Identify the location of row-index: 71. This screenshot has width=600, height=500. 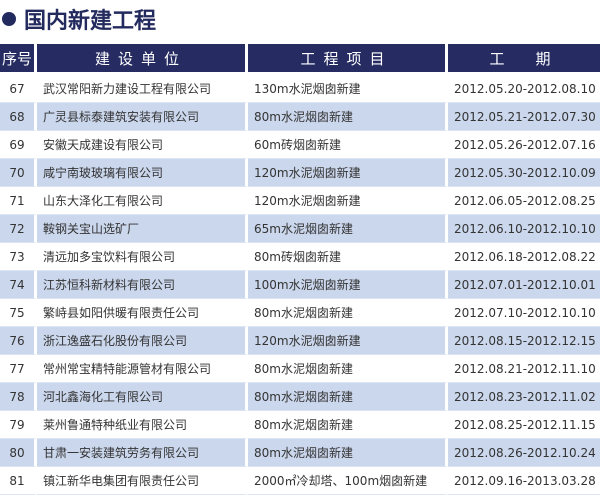
(18, 201).